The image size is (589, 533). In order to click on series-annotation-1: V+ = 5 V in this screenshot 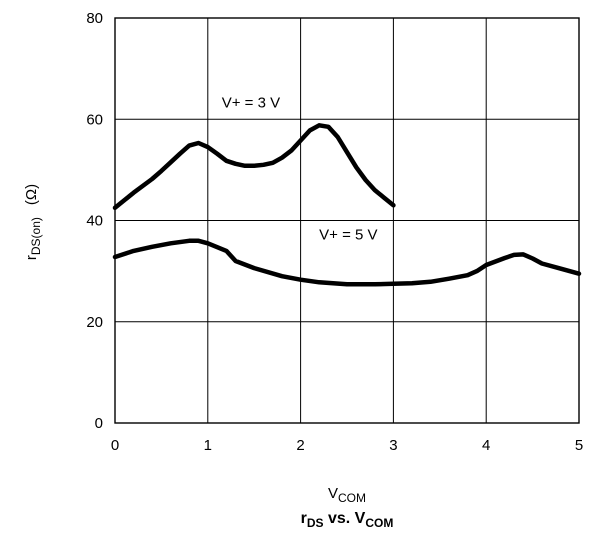, I will do `click(348, 235)`.